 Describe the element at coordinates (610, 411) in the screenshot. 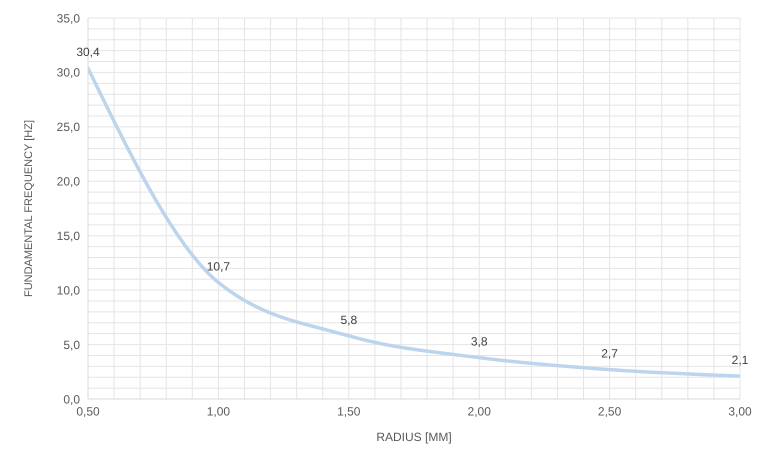

I see `x-tick-label: 2,50` at that location.